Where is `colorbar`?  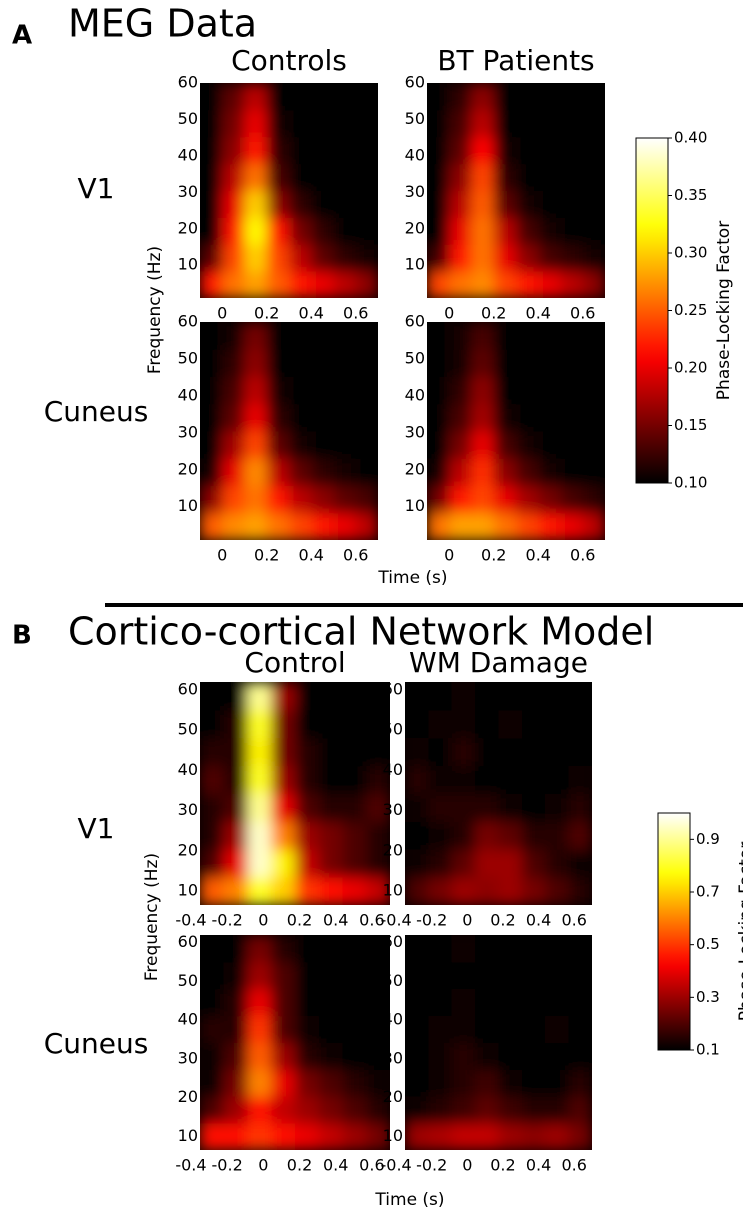
colorbar is located at coordinates (652, 310).